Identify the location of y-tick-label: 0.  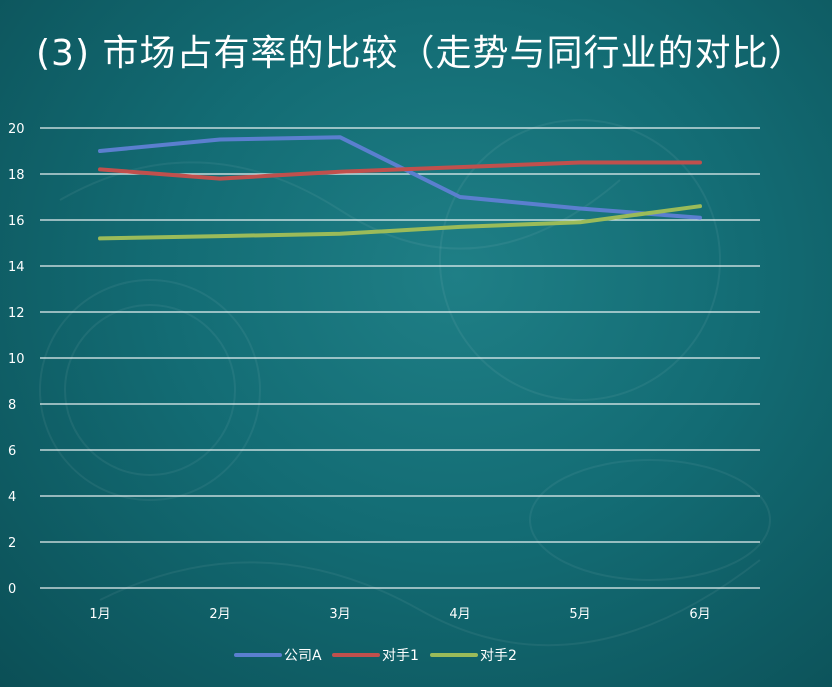
(12, 589).